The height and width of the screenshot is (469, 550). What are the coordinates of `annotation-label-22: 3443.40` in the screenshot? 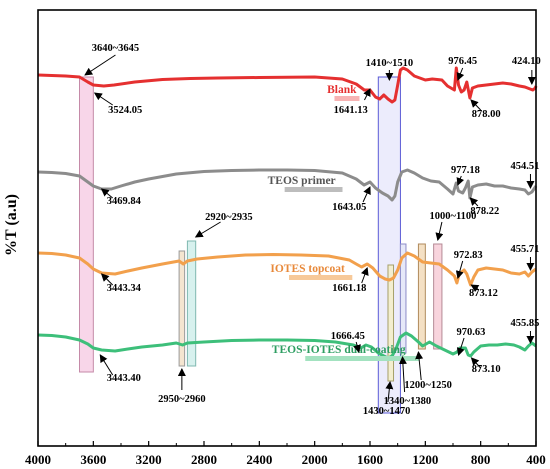 It's located at (124, 378).